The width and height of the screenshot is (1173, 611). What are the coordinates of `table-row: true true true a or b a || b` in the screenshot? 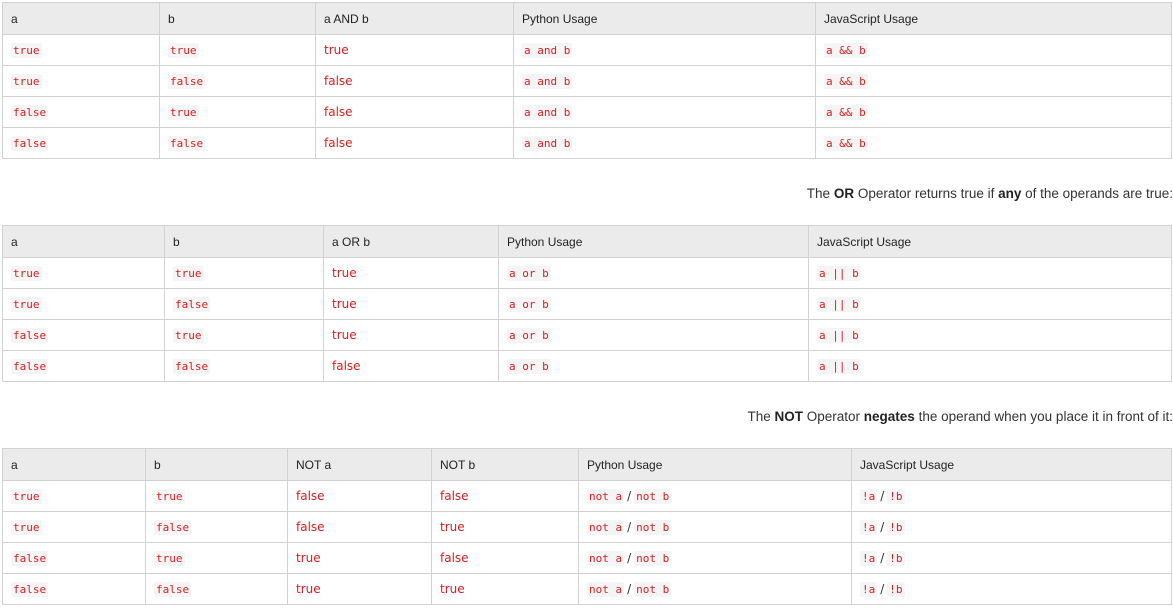 It's located at (587, 273).